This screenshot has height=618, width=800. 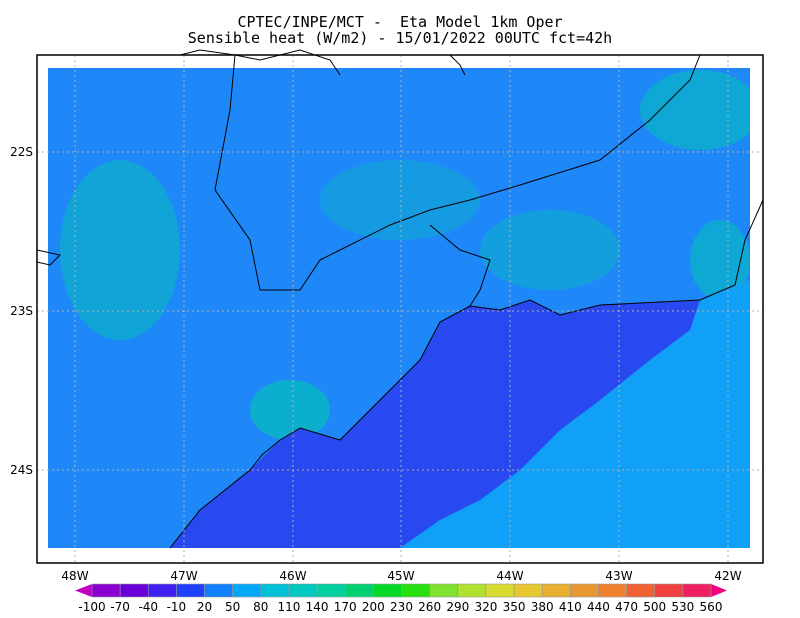 What do you see at coordinates (345, 607) in the screenshot?
I see `colorbar-label: 170` at bounding box center [345, 607].